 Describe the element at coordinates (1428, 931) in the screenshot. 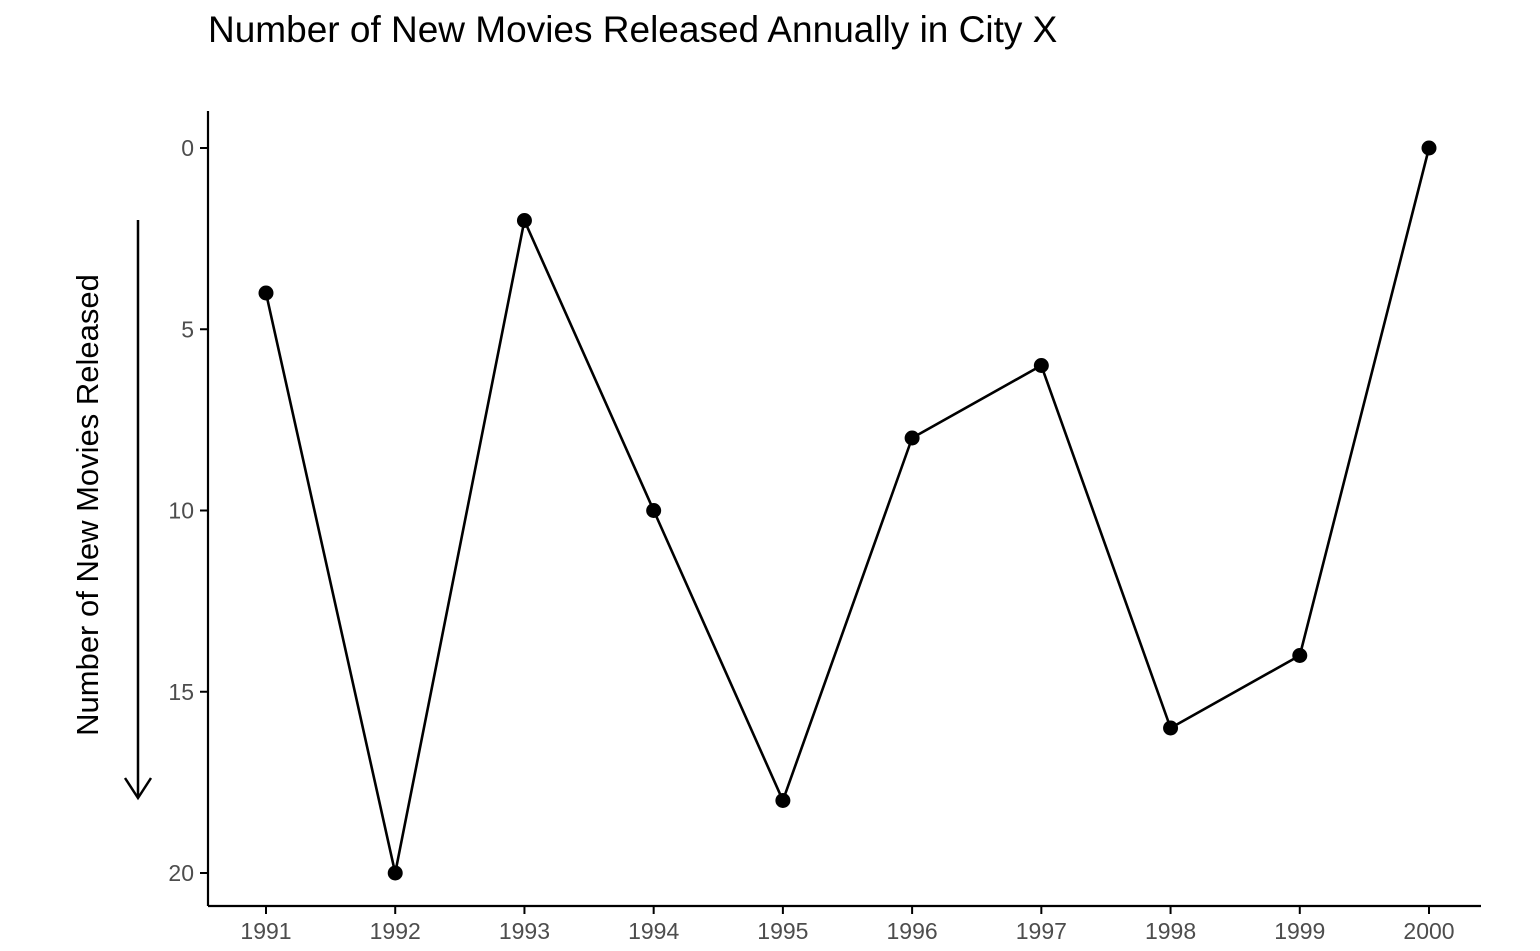

I see `x-tick-label: 2000` at that location.